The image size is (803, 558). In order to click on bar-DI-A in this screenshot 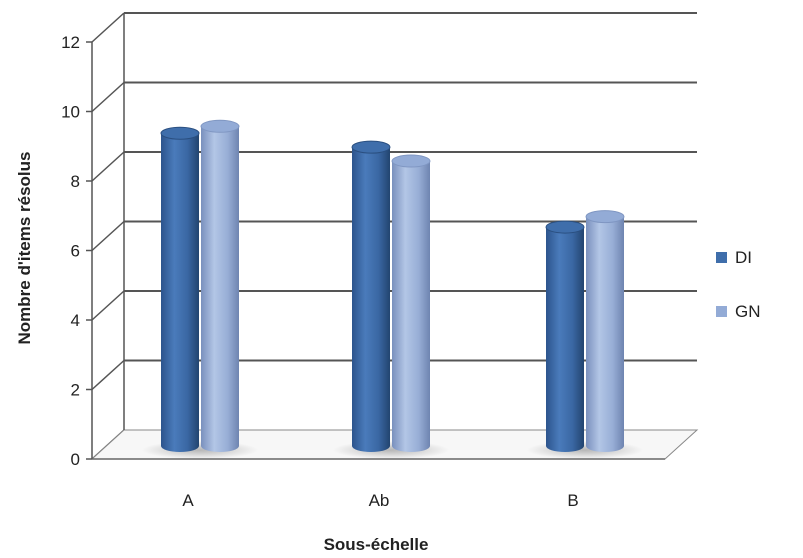, I will do `click(180, 289)`.